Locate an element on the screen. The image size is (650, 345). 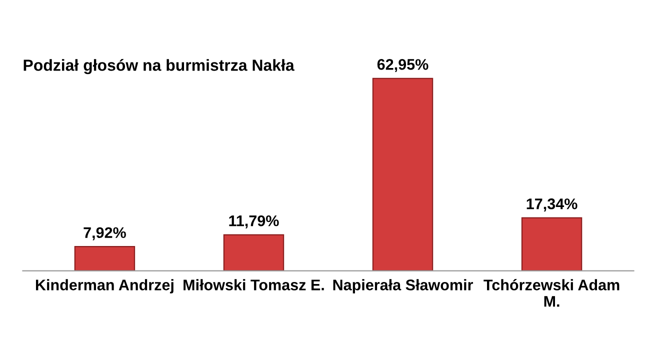
x-tick-label: Tchórzewski Adam M. is located at coordinates (552, 293).